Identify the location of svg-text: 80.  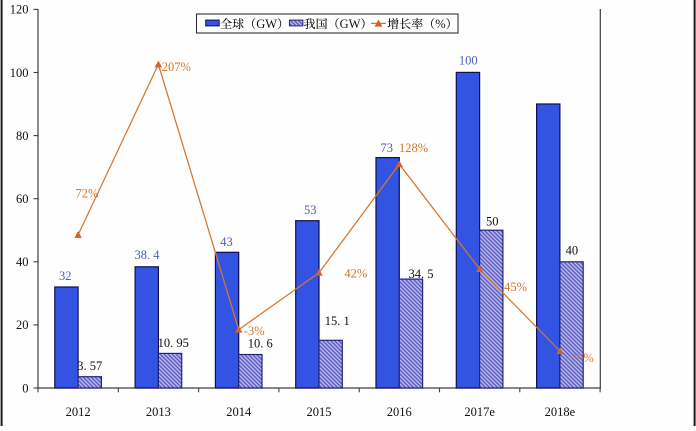
(22, 136).